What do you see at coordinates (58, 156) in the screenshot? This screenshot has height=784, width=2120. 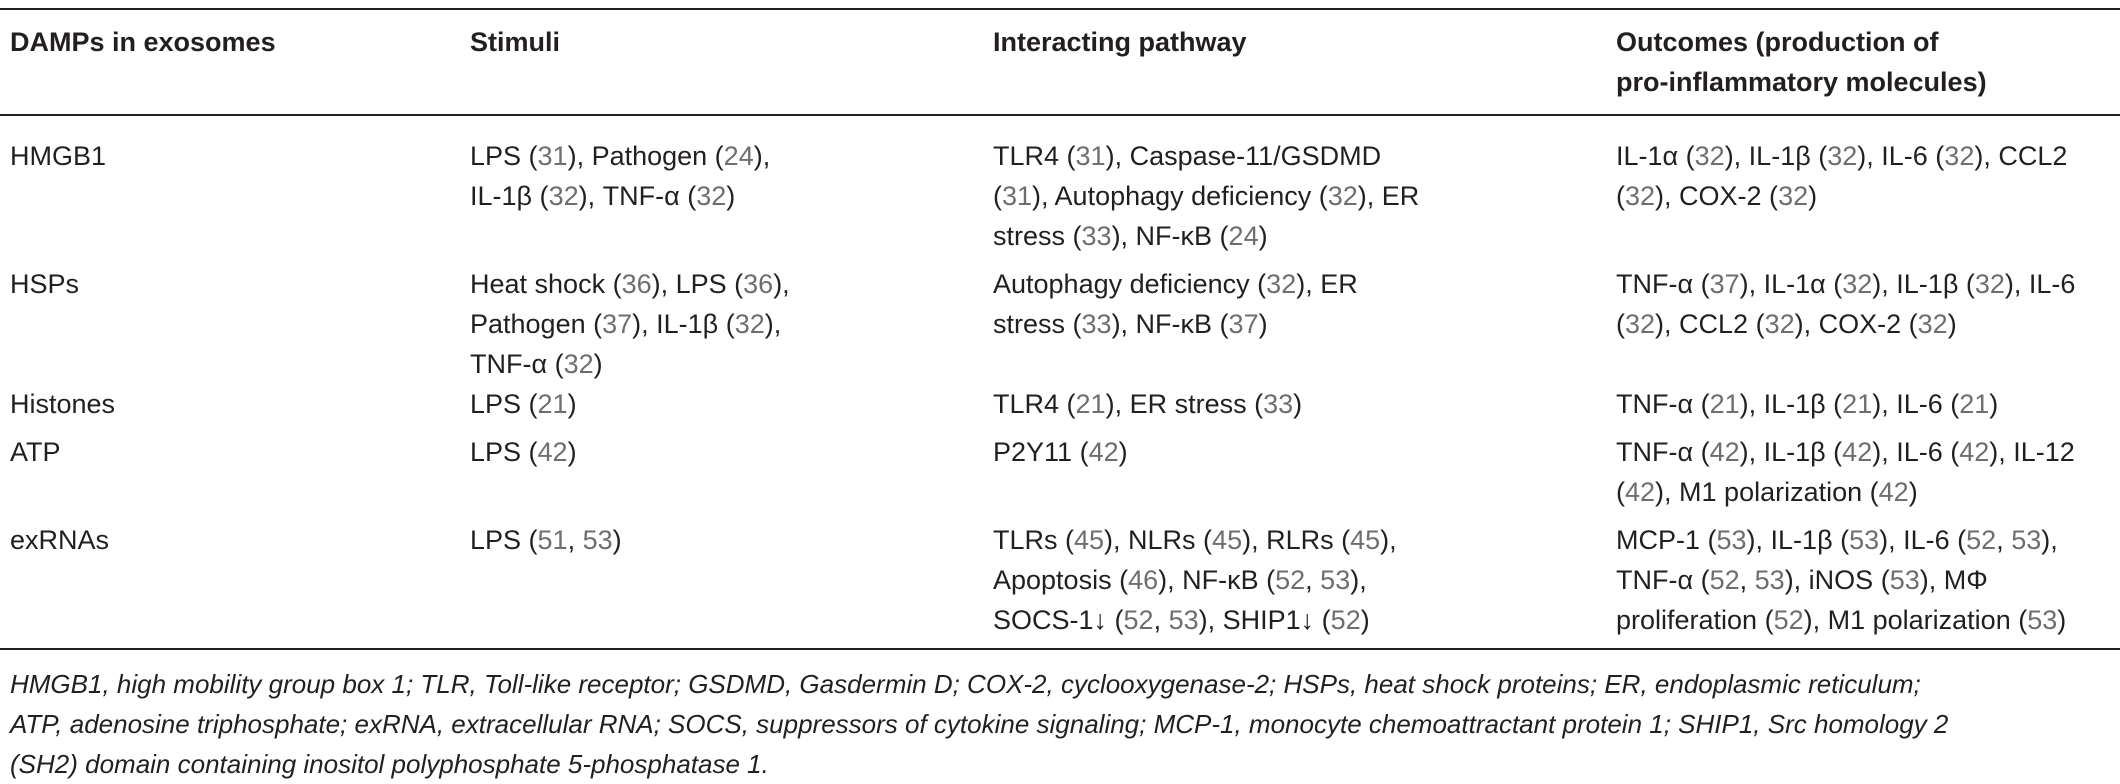 I see `damp-name: HMGB1` at bounding box center [58, 156].